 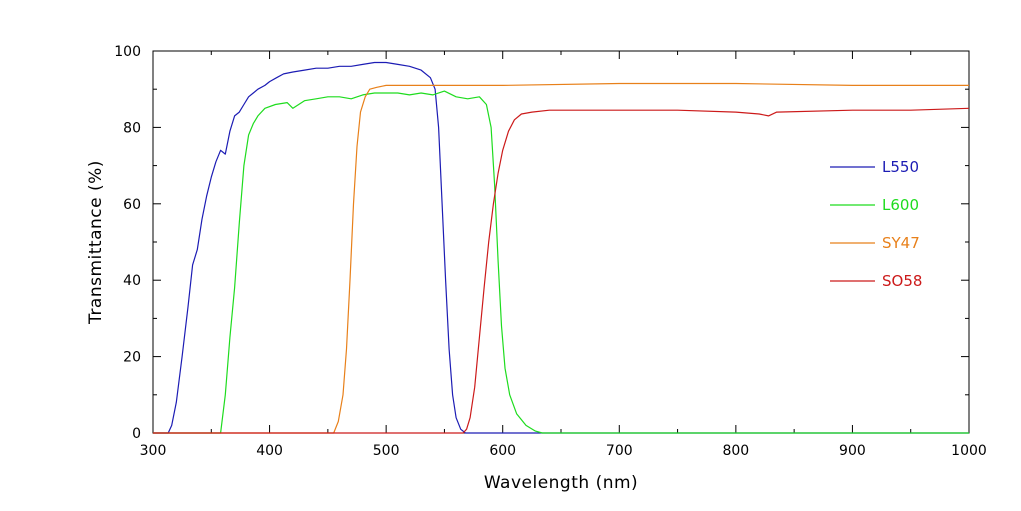 What do you see at coordinates (619, 451) in the screenshot?
I see `x-tick-label: 700` at bounding box center [619, 451].